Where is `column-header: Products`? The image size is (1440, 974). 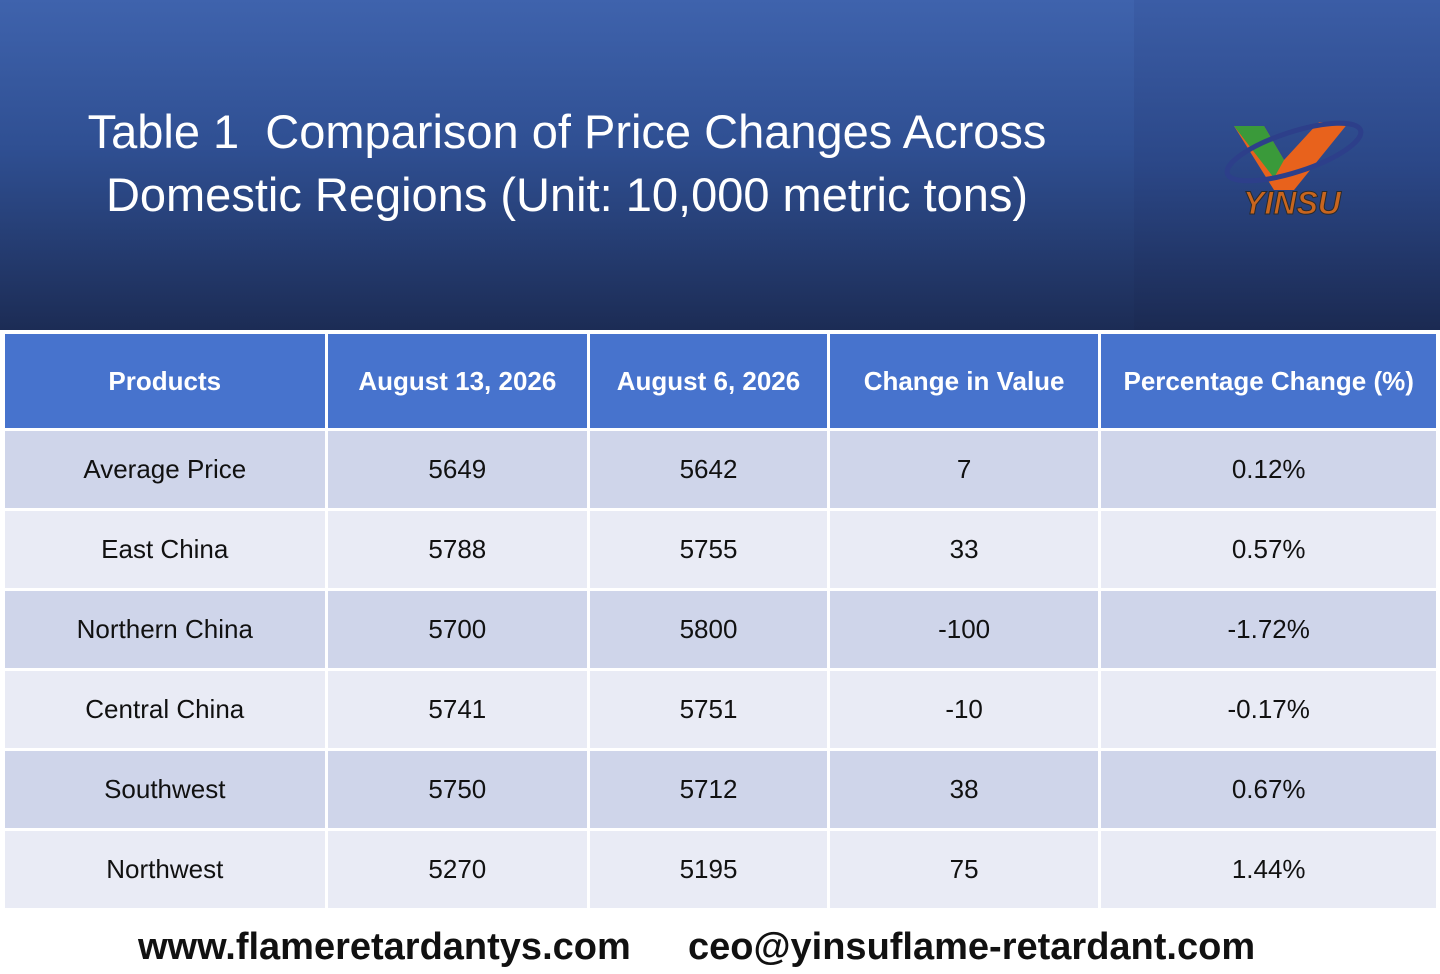
column-header: Products is located at coordinates (165, 381).